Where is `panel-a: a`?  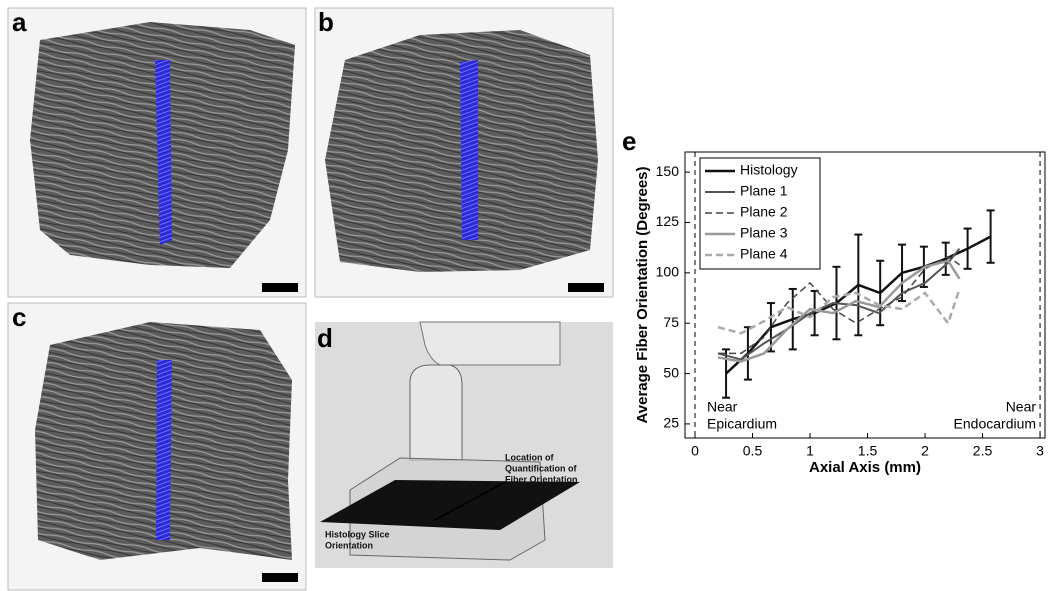 panel-a: a is located at coordinates (157, 152).